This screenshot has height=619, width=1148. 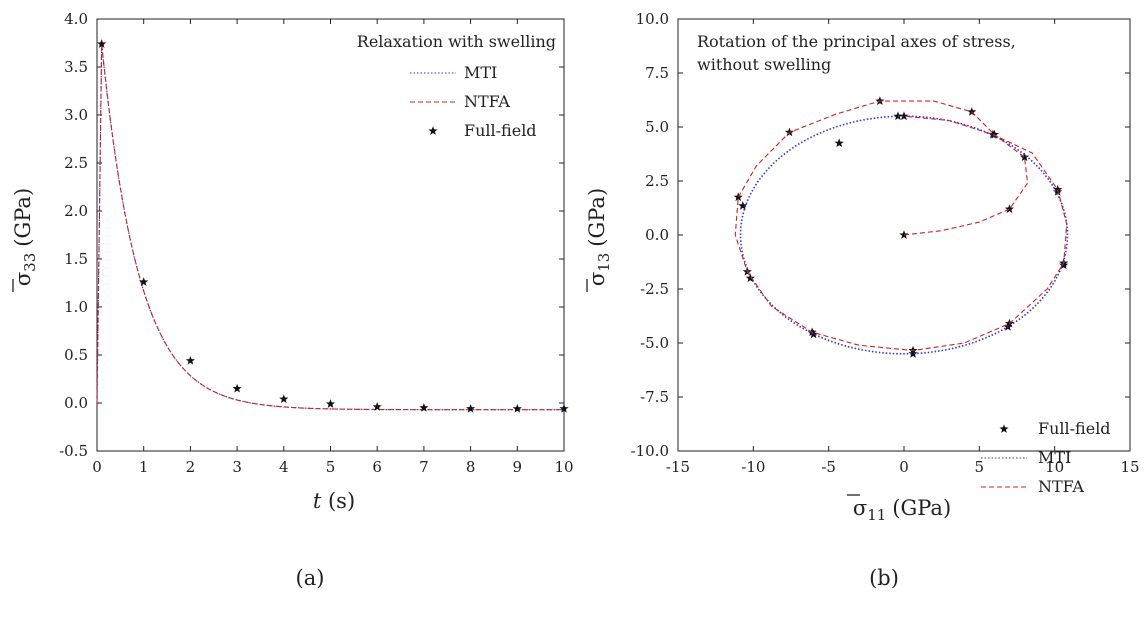 I want to click on x-axis-label-unit-a: (s), so click(x=341, y=501).